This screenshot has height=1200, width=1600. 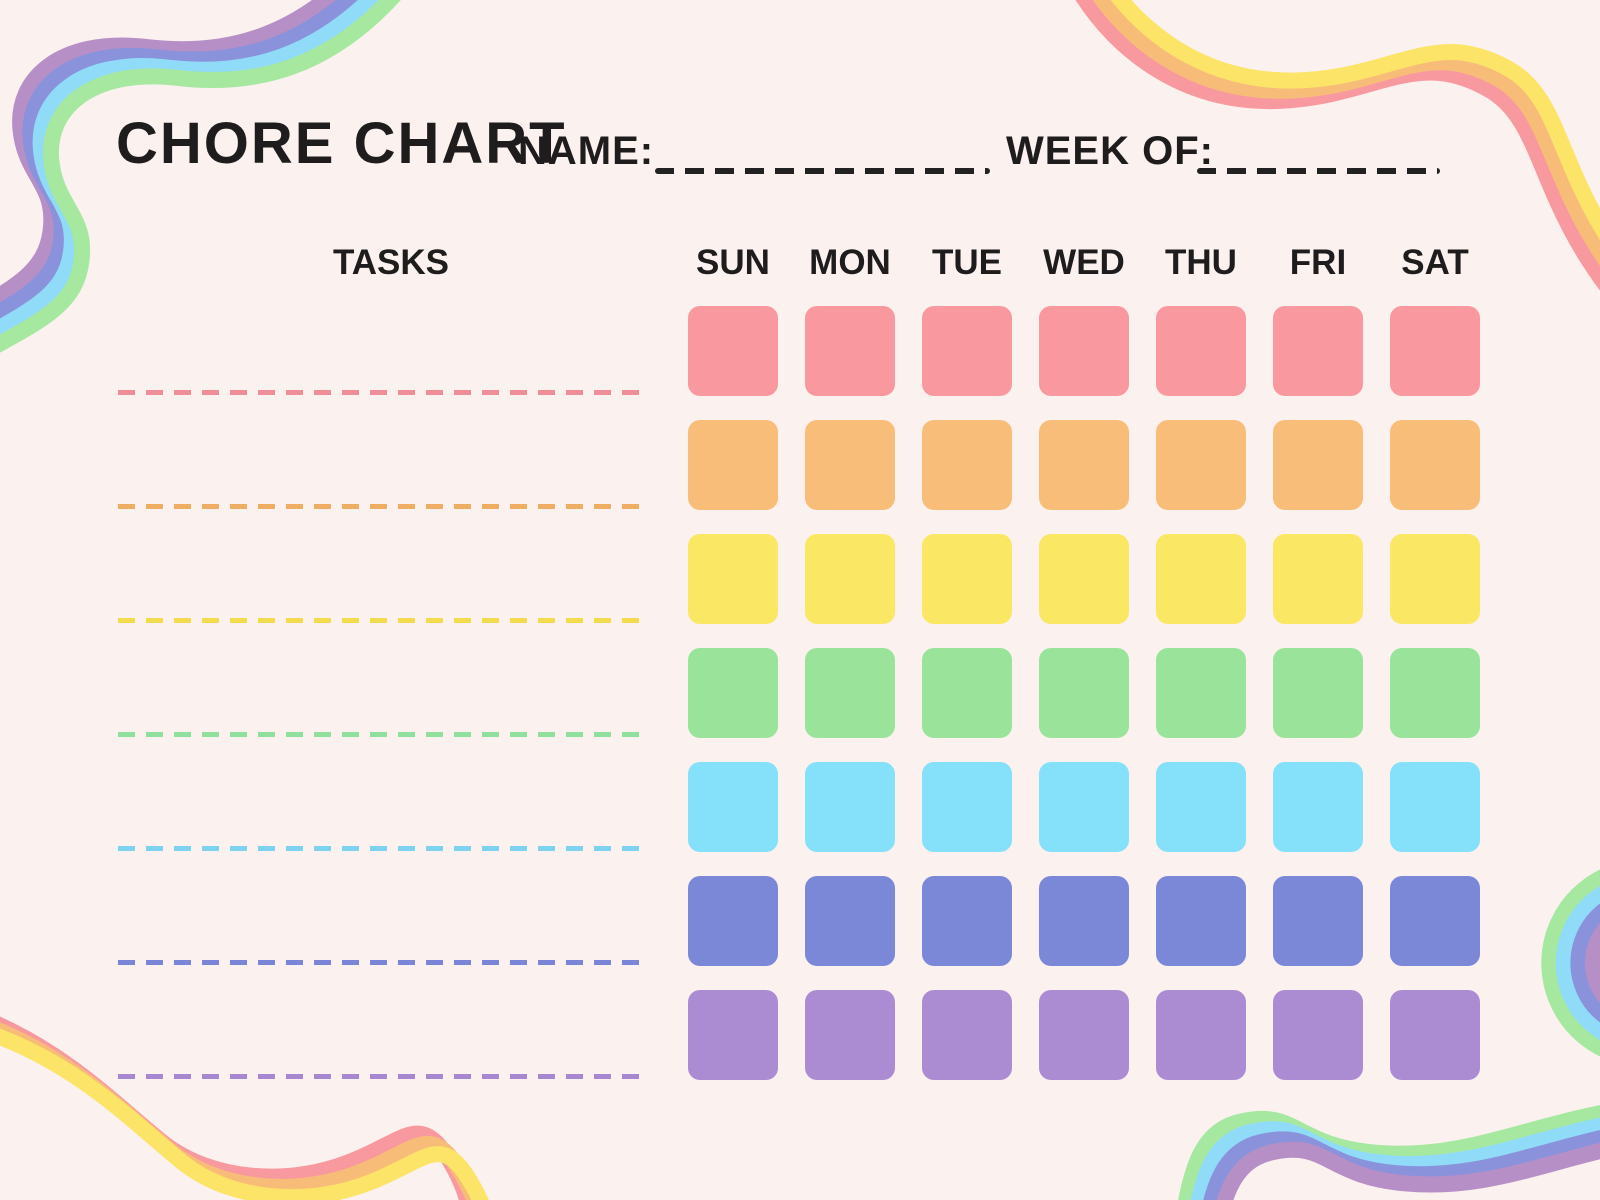 What do you see at coordinates (207, 180) in the screenshot?
I see `ribbon-top-left` at bounding box center [207, 180].